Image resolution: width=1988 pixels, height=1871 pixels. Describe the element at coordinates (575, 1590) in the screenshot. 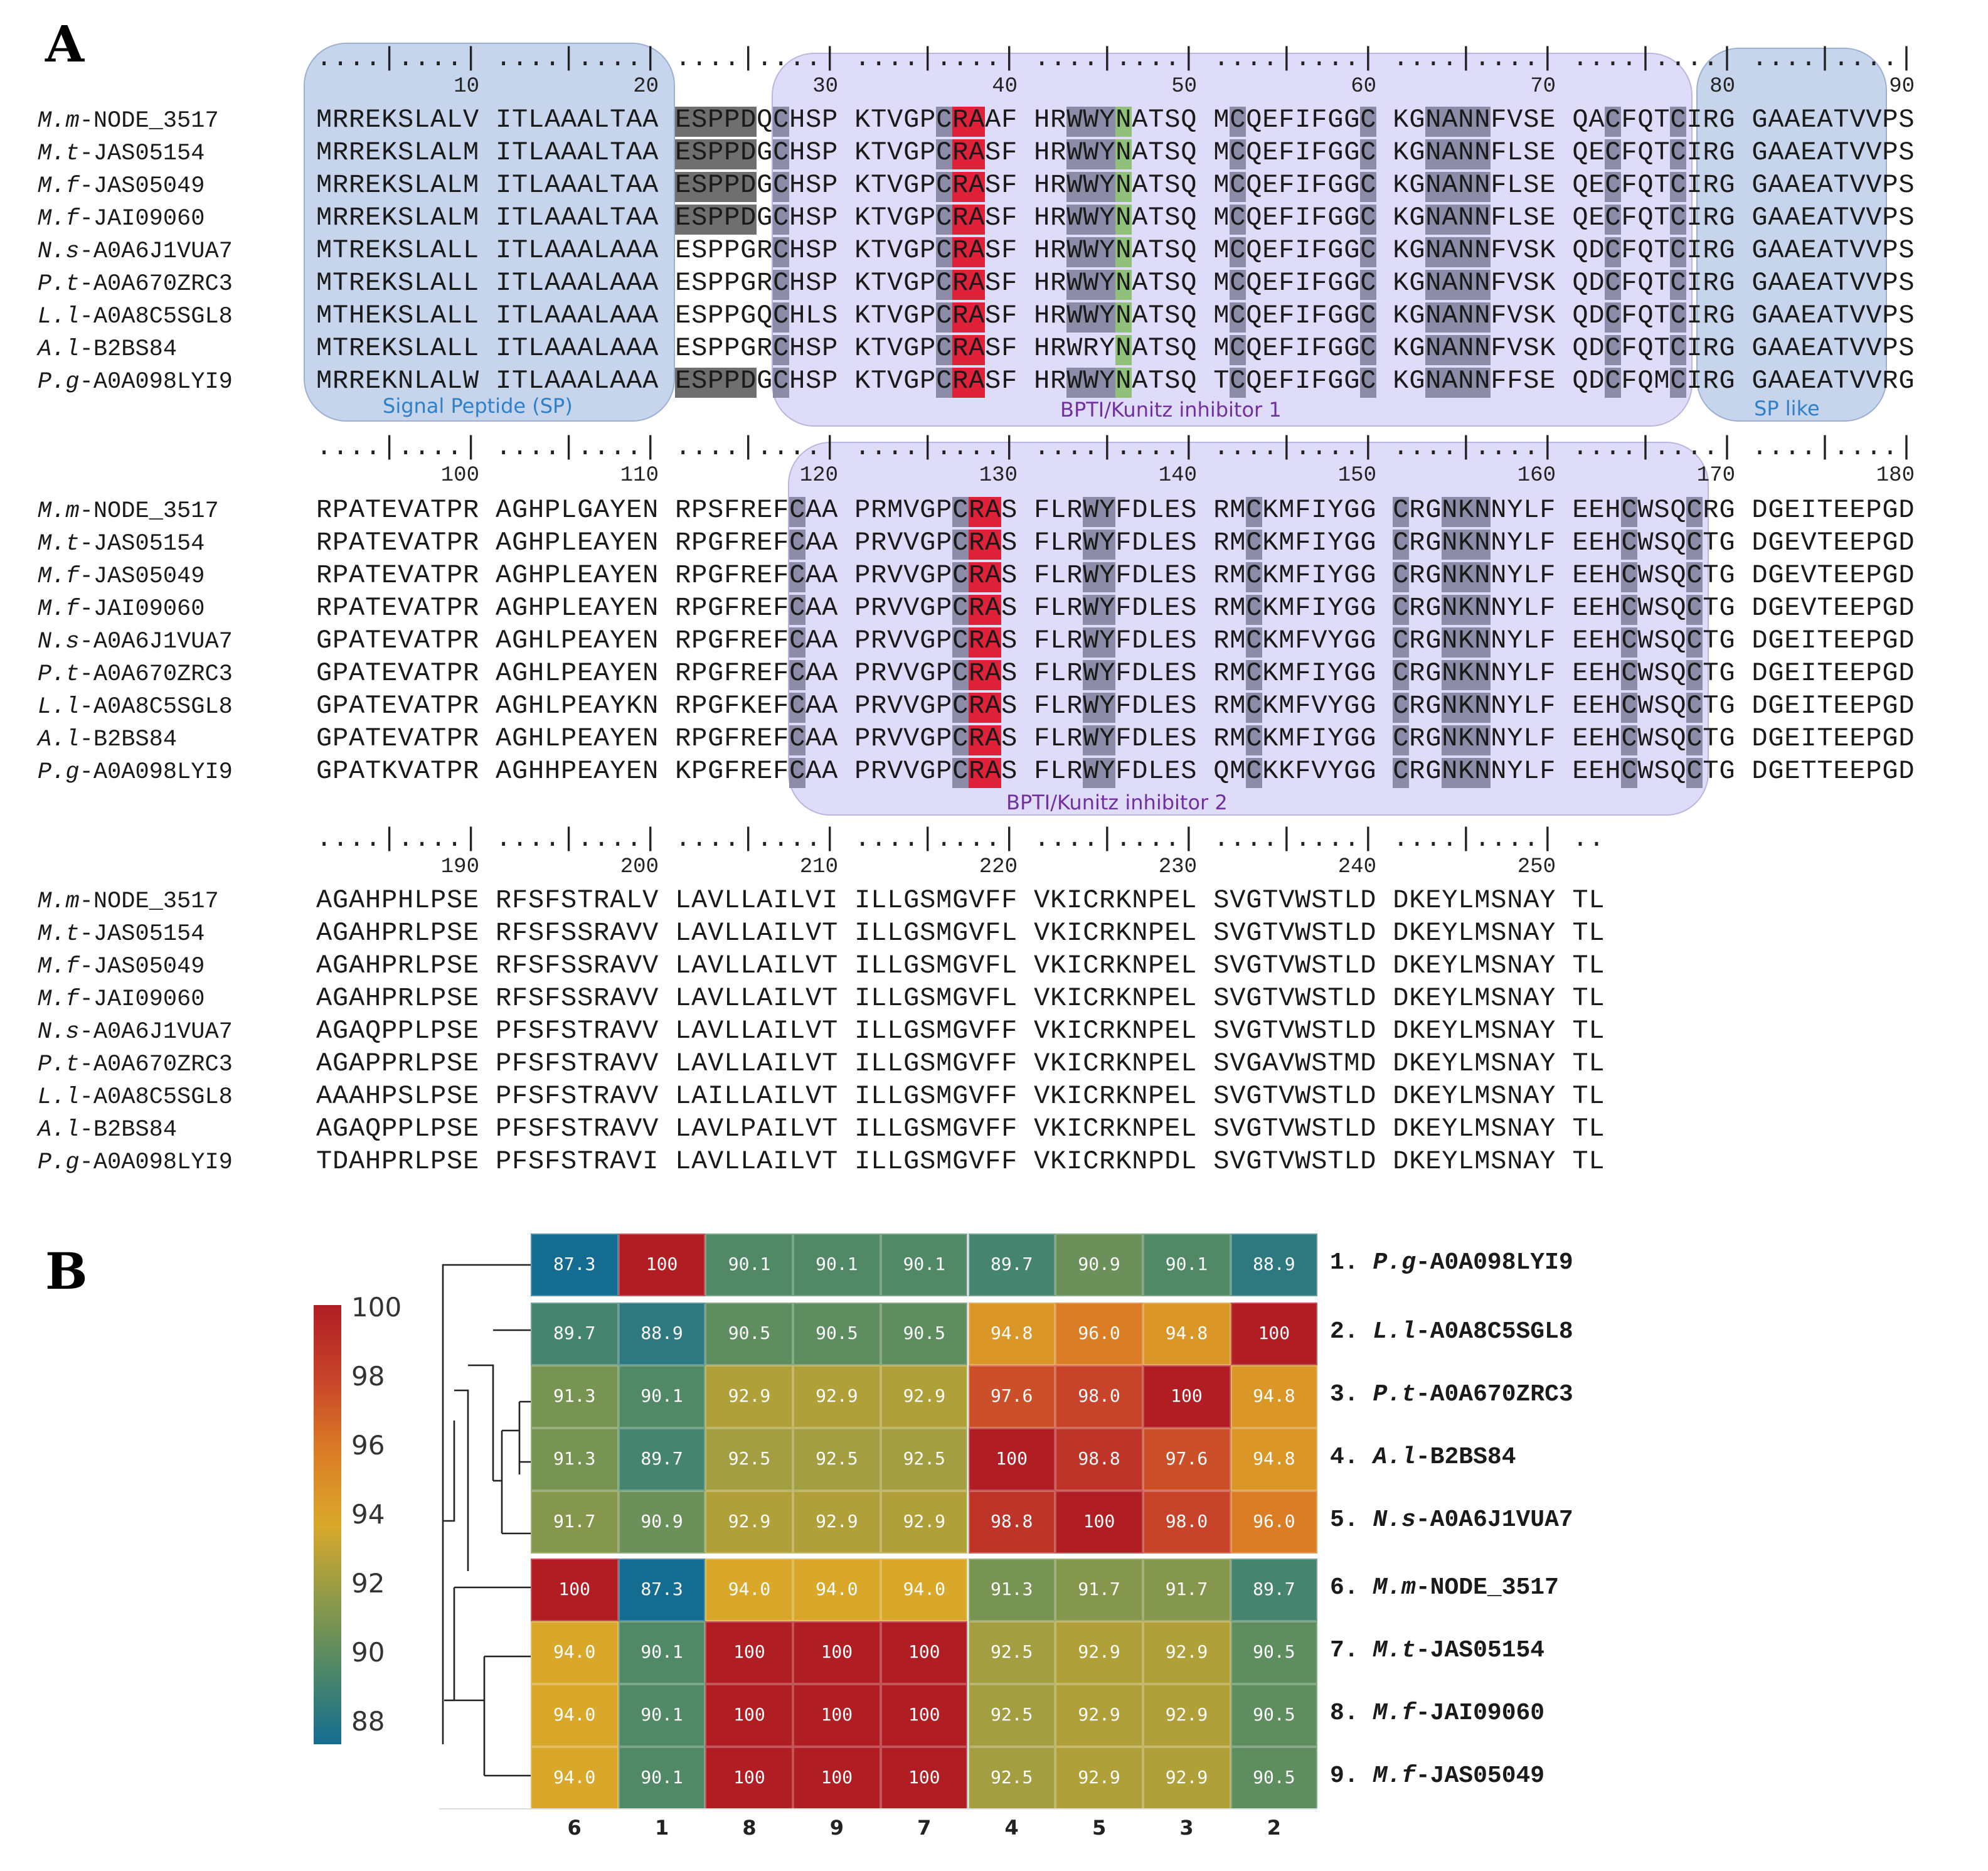

I see `heatmap-cell: 100` at that location.